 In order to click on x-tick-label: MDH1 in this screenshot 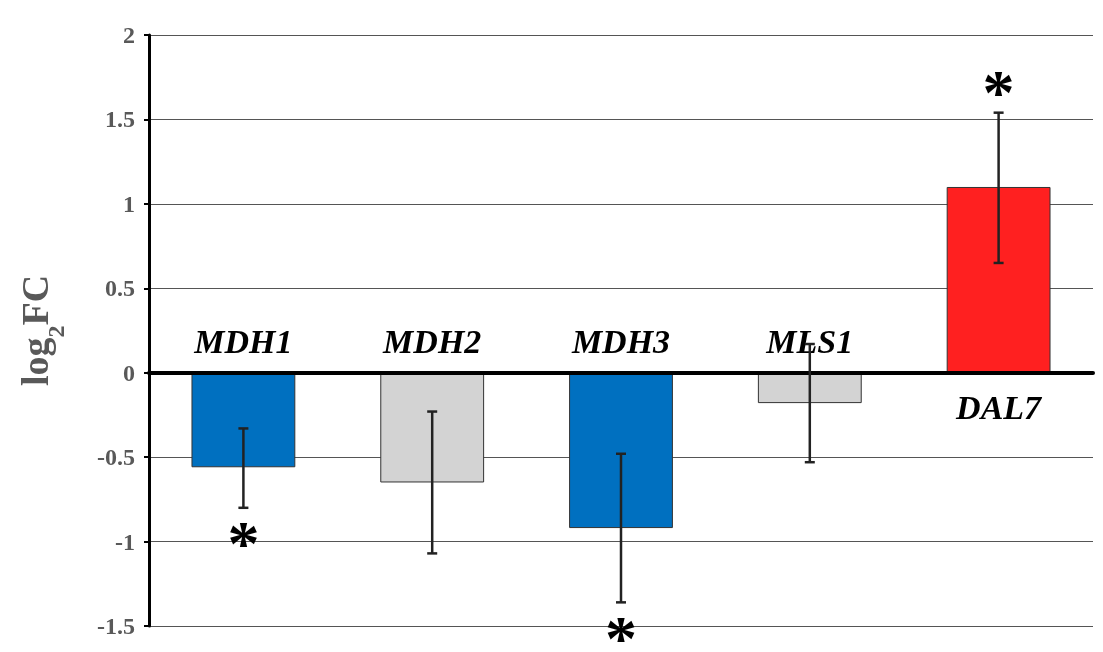, I will do `click(243, 342)`.